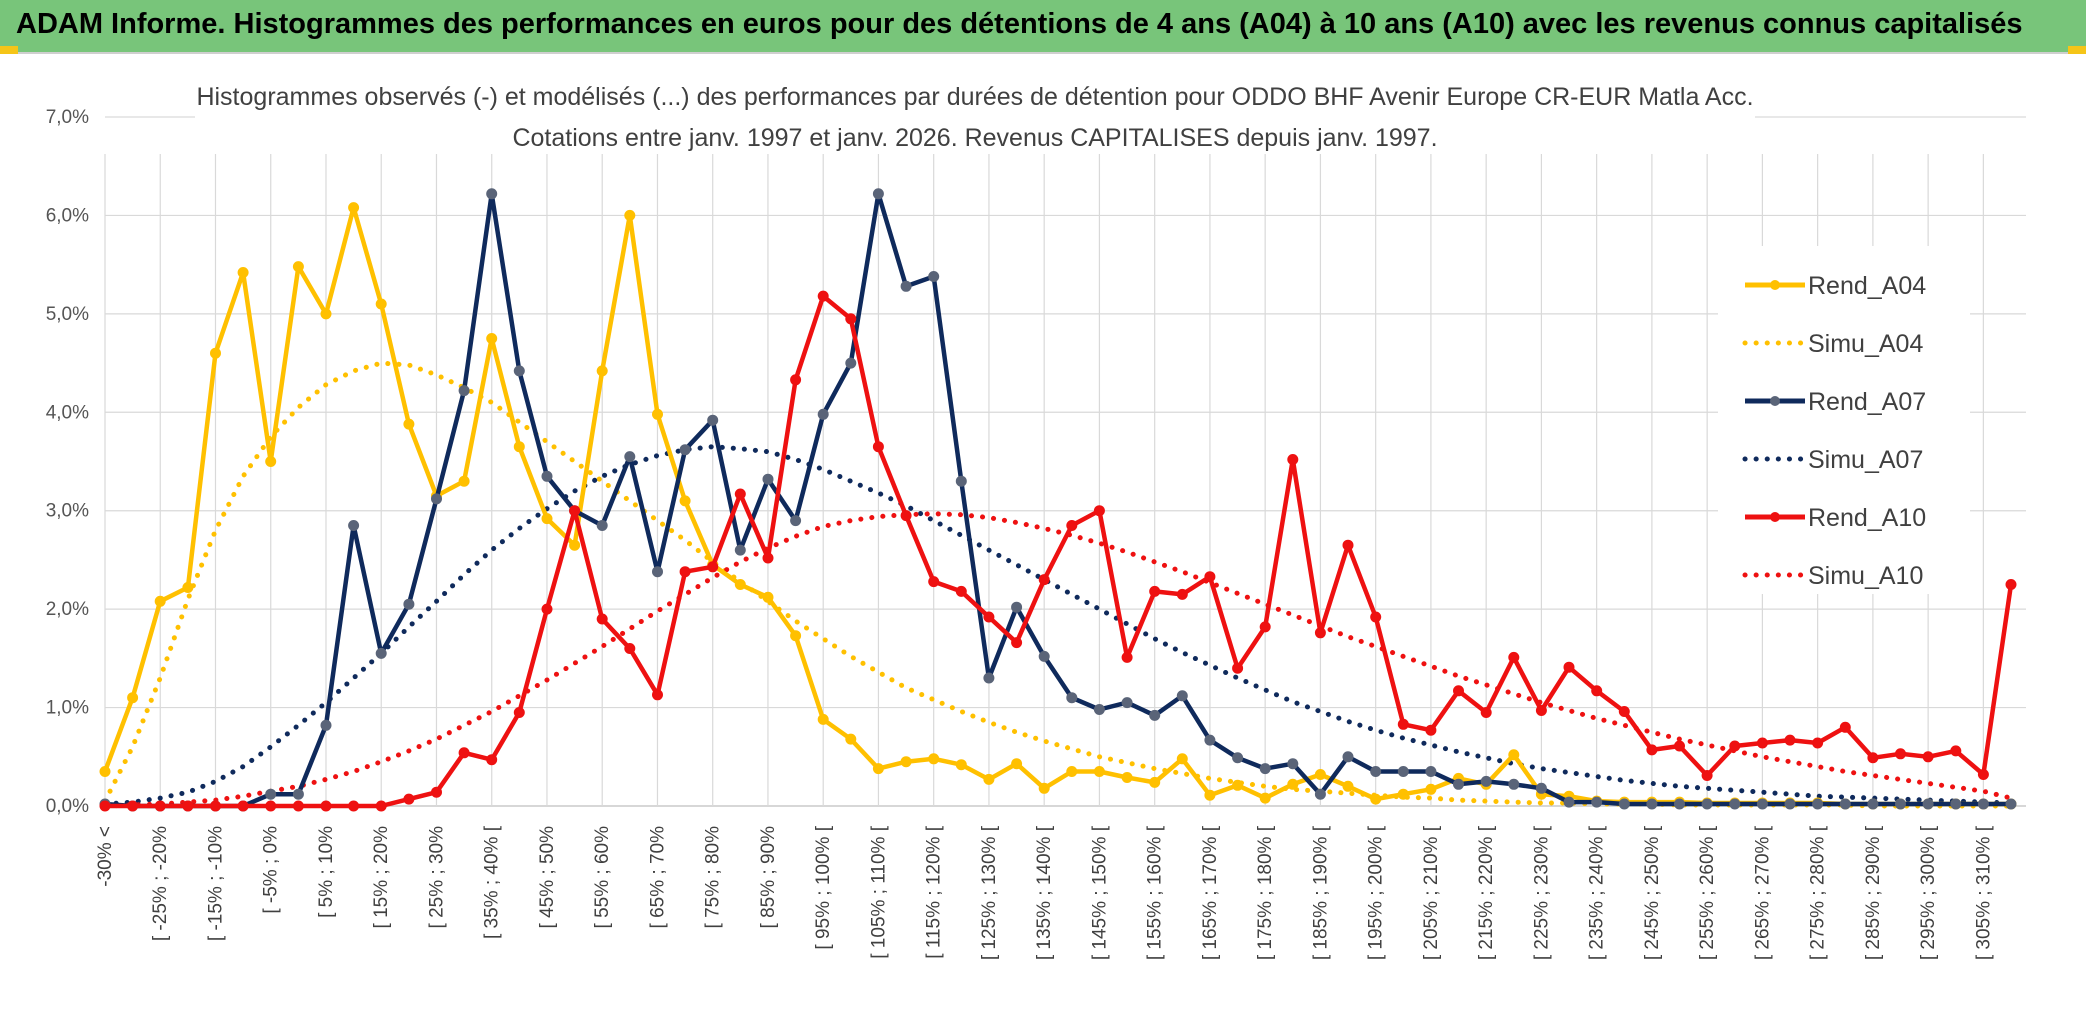 The width and height of the screenshot is (2086, 1031). Describe the element at coordinates (215, 883) in the screenshot. I see `x-tick-label: [ -15% ; -10%` at that location.